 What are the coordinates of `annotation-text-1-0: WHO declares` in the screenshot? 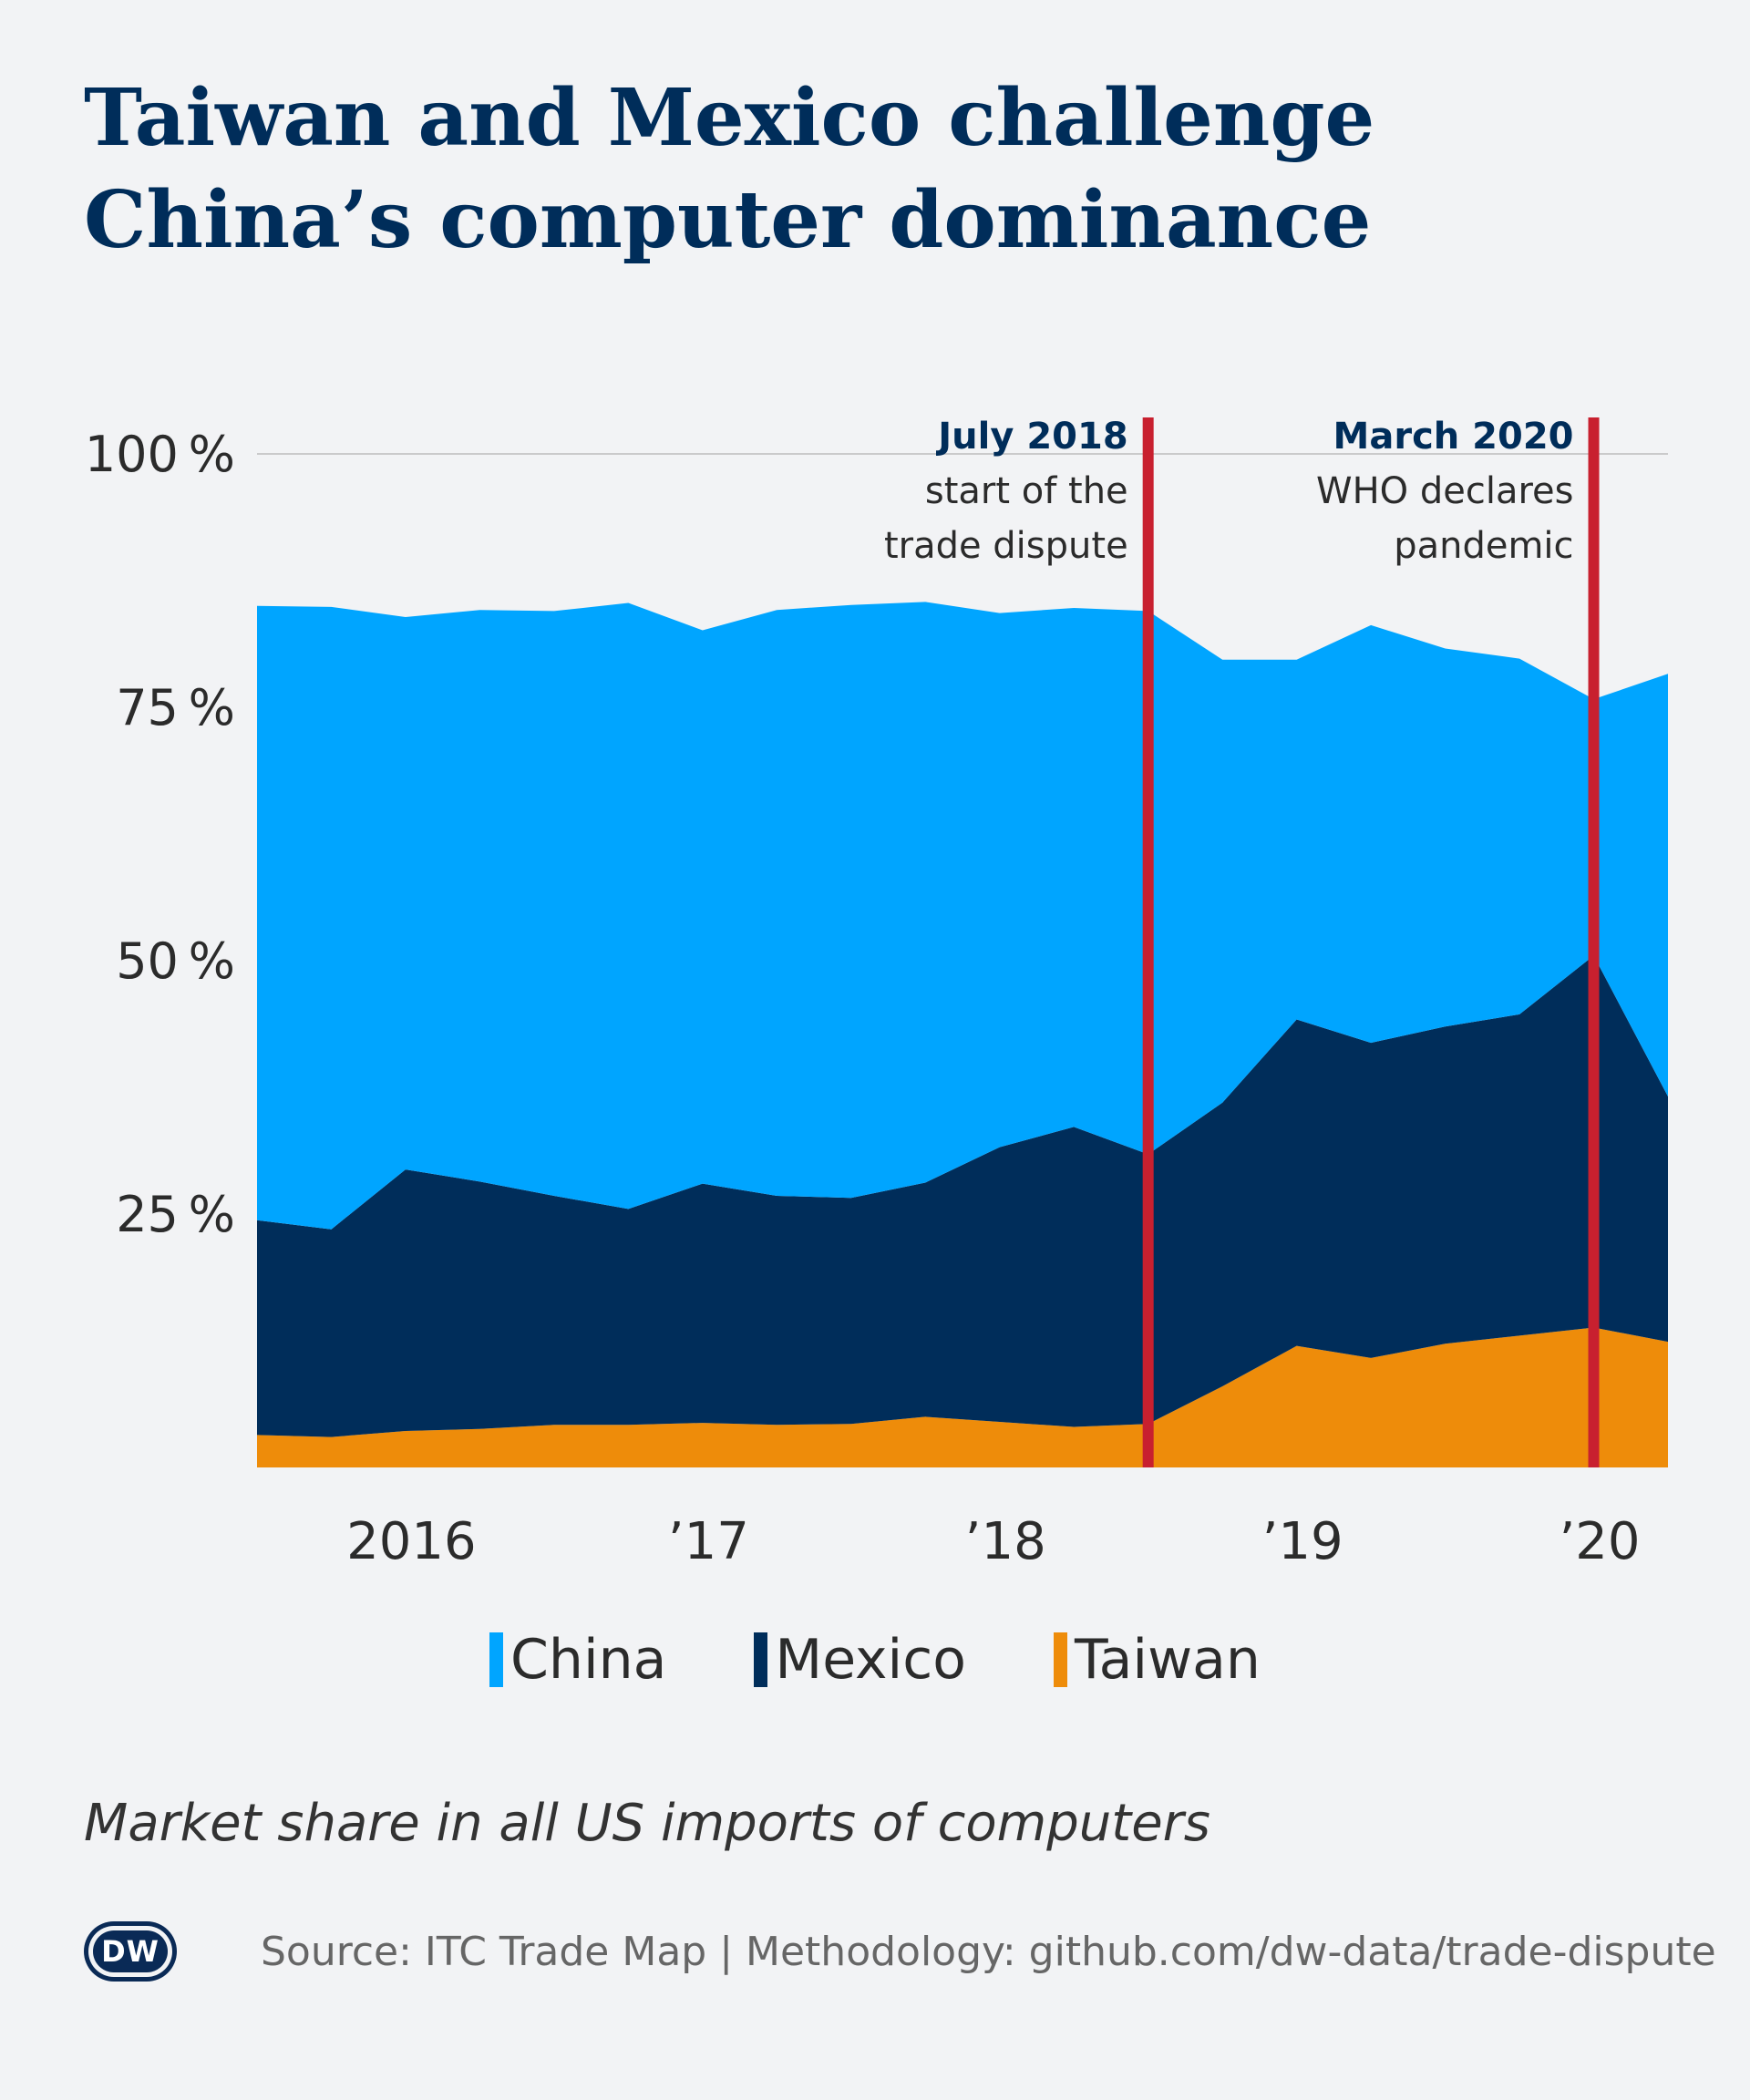 It's located at (1444, 491).